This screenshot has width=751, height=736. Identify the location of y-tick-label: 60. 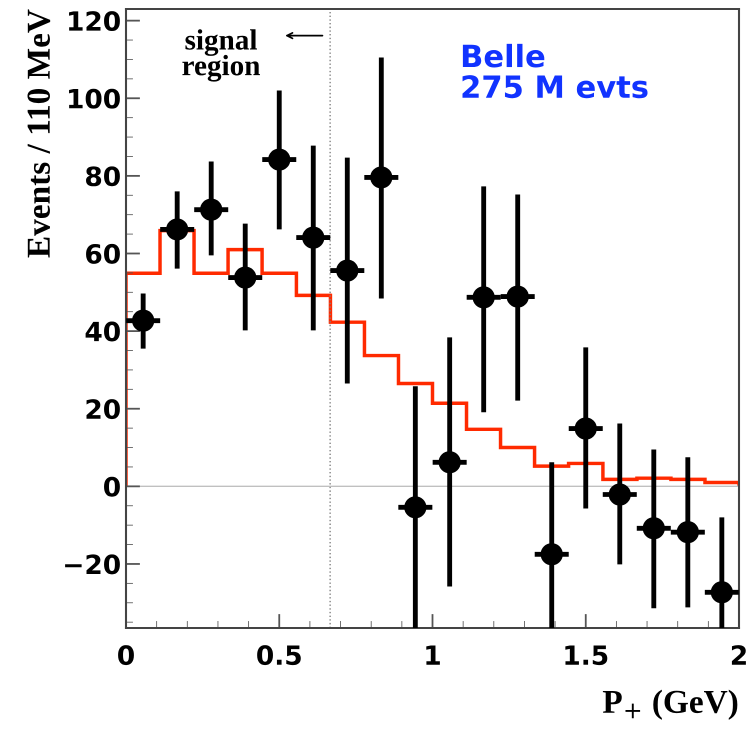
(103, 254).